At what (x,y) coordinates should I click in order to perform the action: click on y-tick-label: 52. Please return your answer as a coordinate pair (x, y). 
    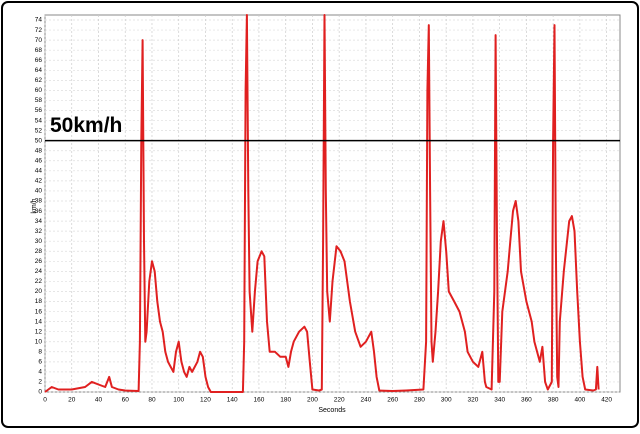
    Looking at the image, I should click on (39, 130).